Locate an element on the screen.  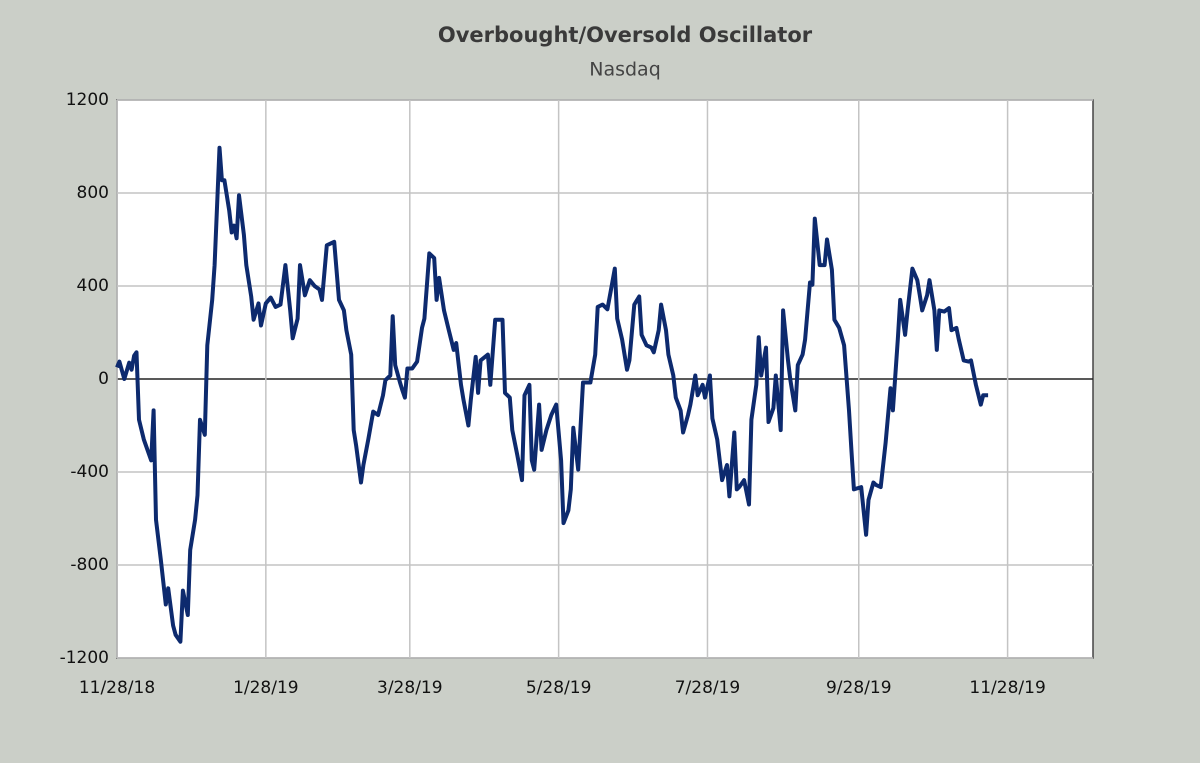
x-tick-label: 1/28/19 is located at coordinates (266, 688).